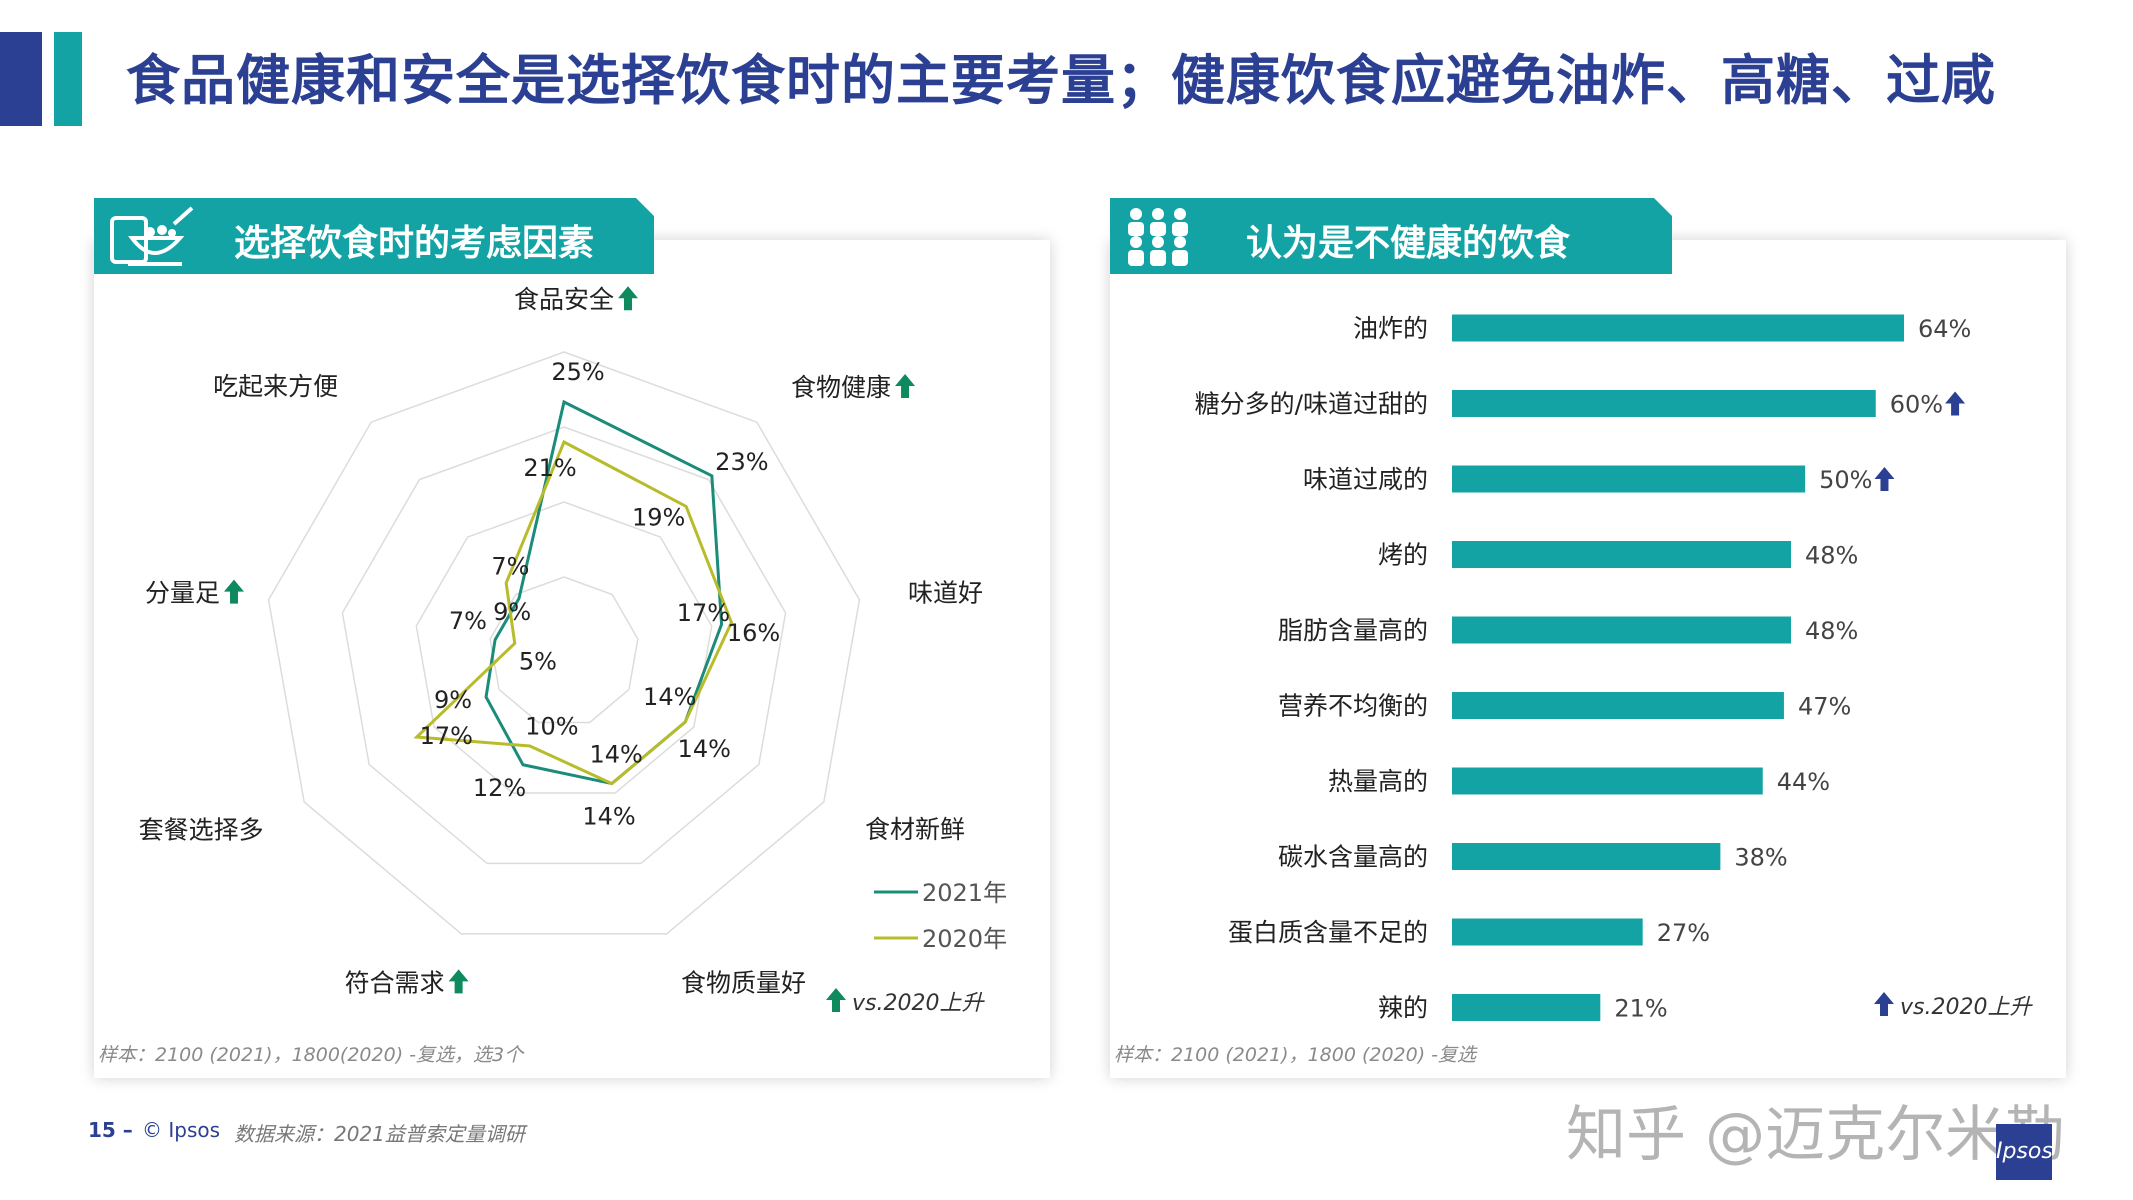  What do you see at coordinates (395, 982) in the screenshot?
I see `radar-category-label: 符合需求` at bounding box center [395, 982].